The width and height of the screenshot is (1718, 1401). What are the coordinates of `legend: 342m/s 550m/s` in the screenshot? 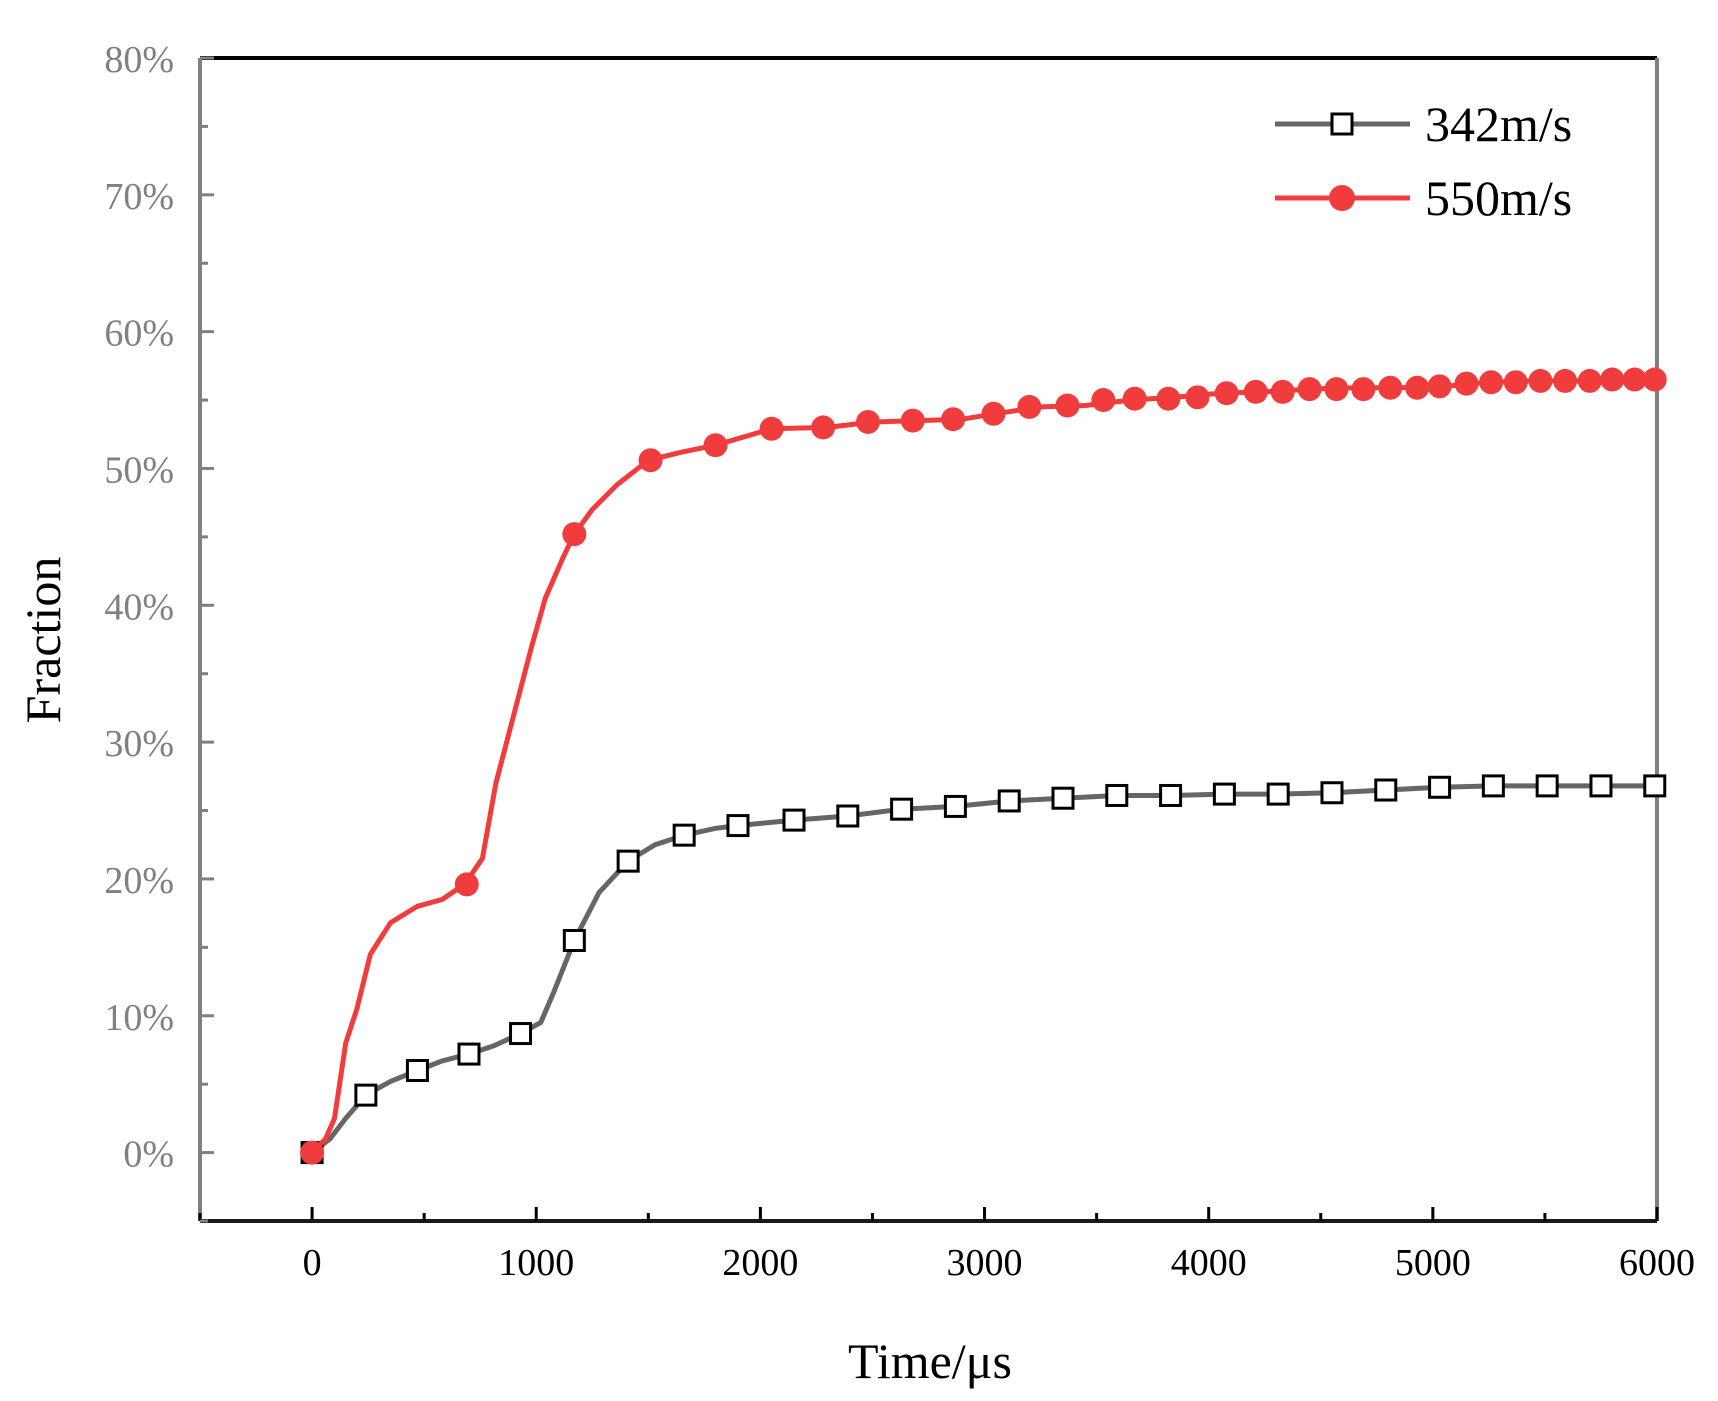 It's located at (1423, 161).